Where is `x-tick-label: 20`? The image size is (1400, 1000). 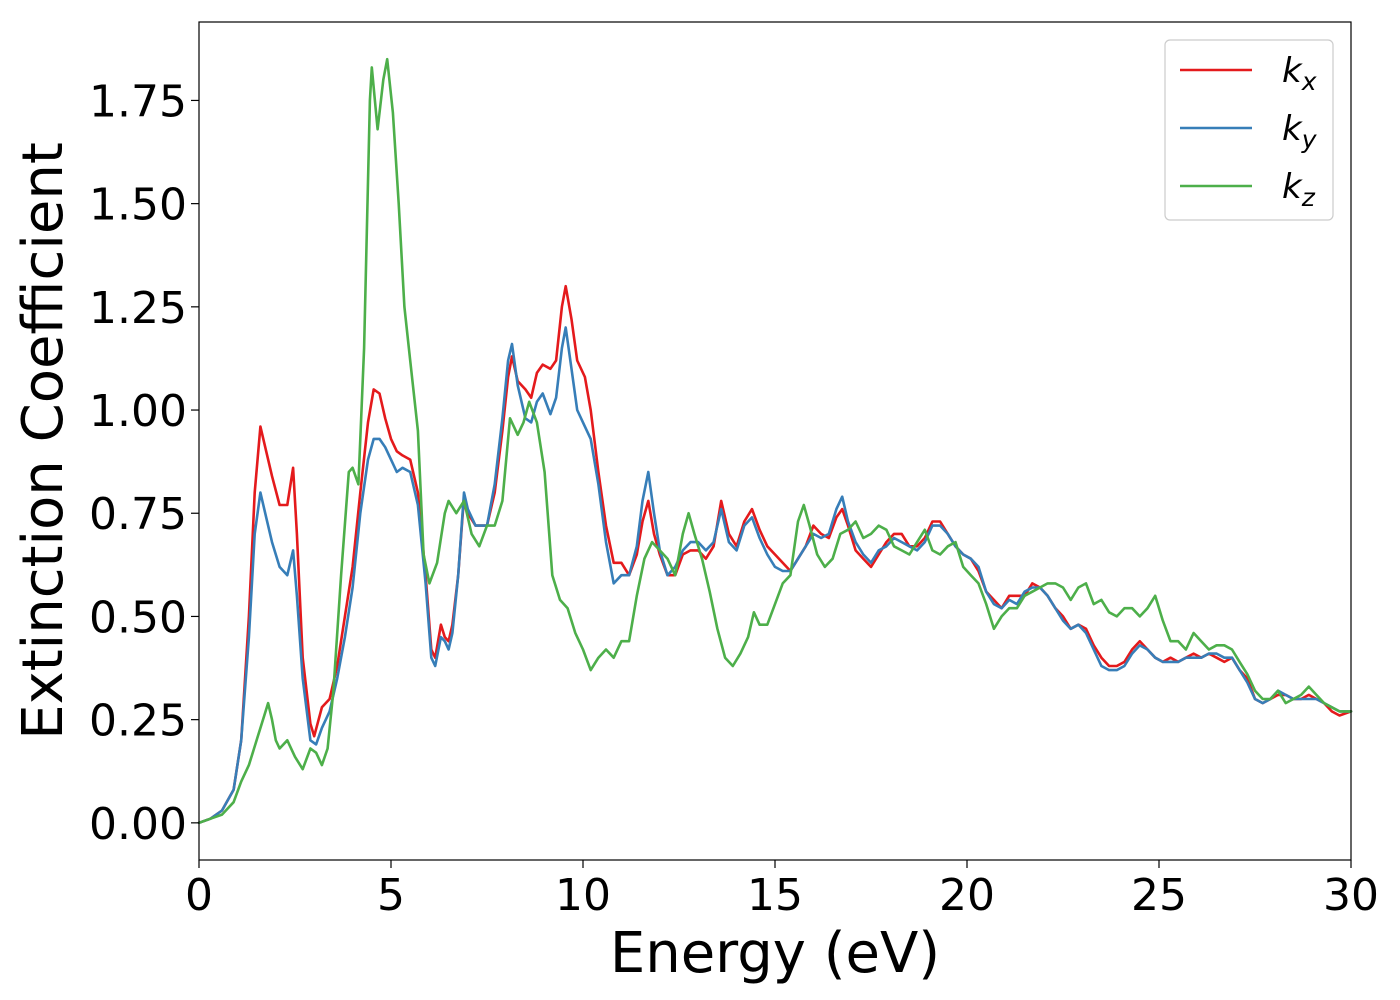
x-tick-label: 20 is located at coordinates (967, 895).